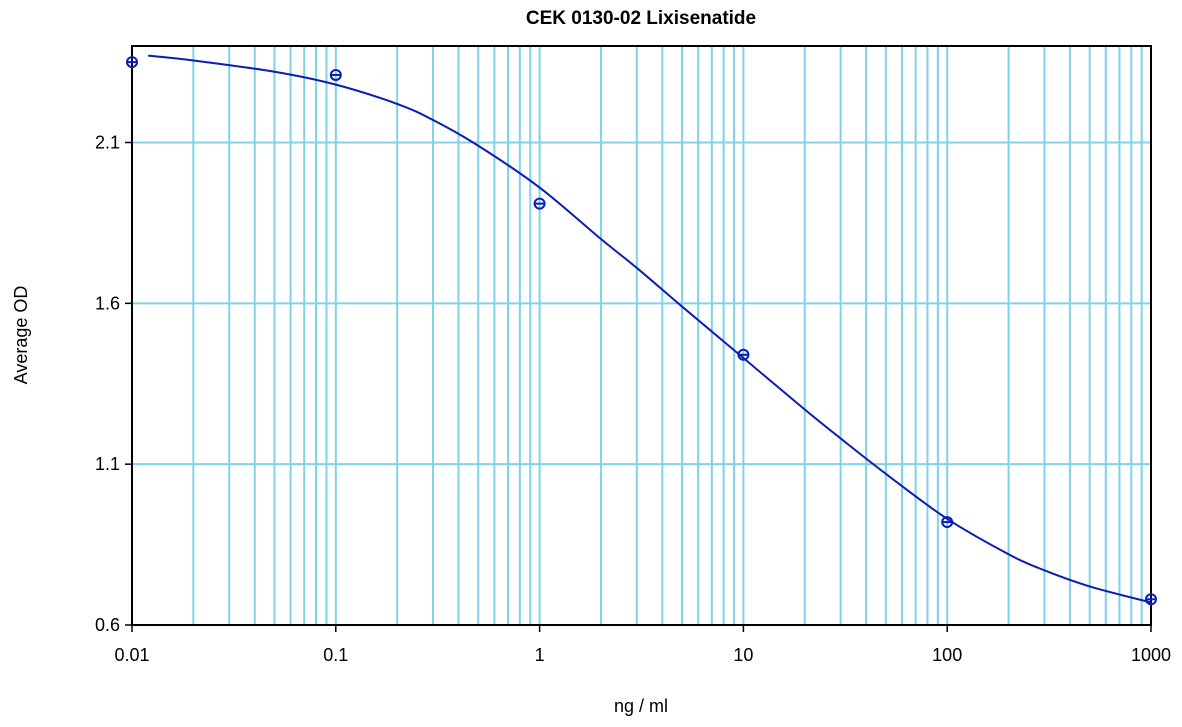  Describe the element at coordinates (1151, 655) in the screenshot. I see `x-tick-label: 1000` at that location.